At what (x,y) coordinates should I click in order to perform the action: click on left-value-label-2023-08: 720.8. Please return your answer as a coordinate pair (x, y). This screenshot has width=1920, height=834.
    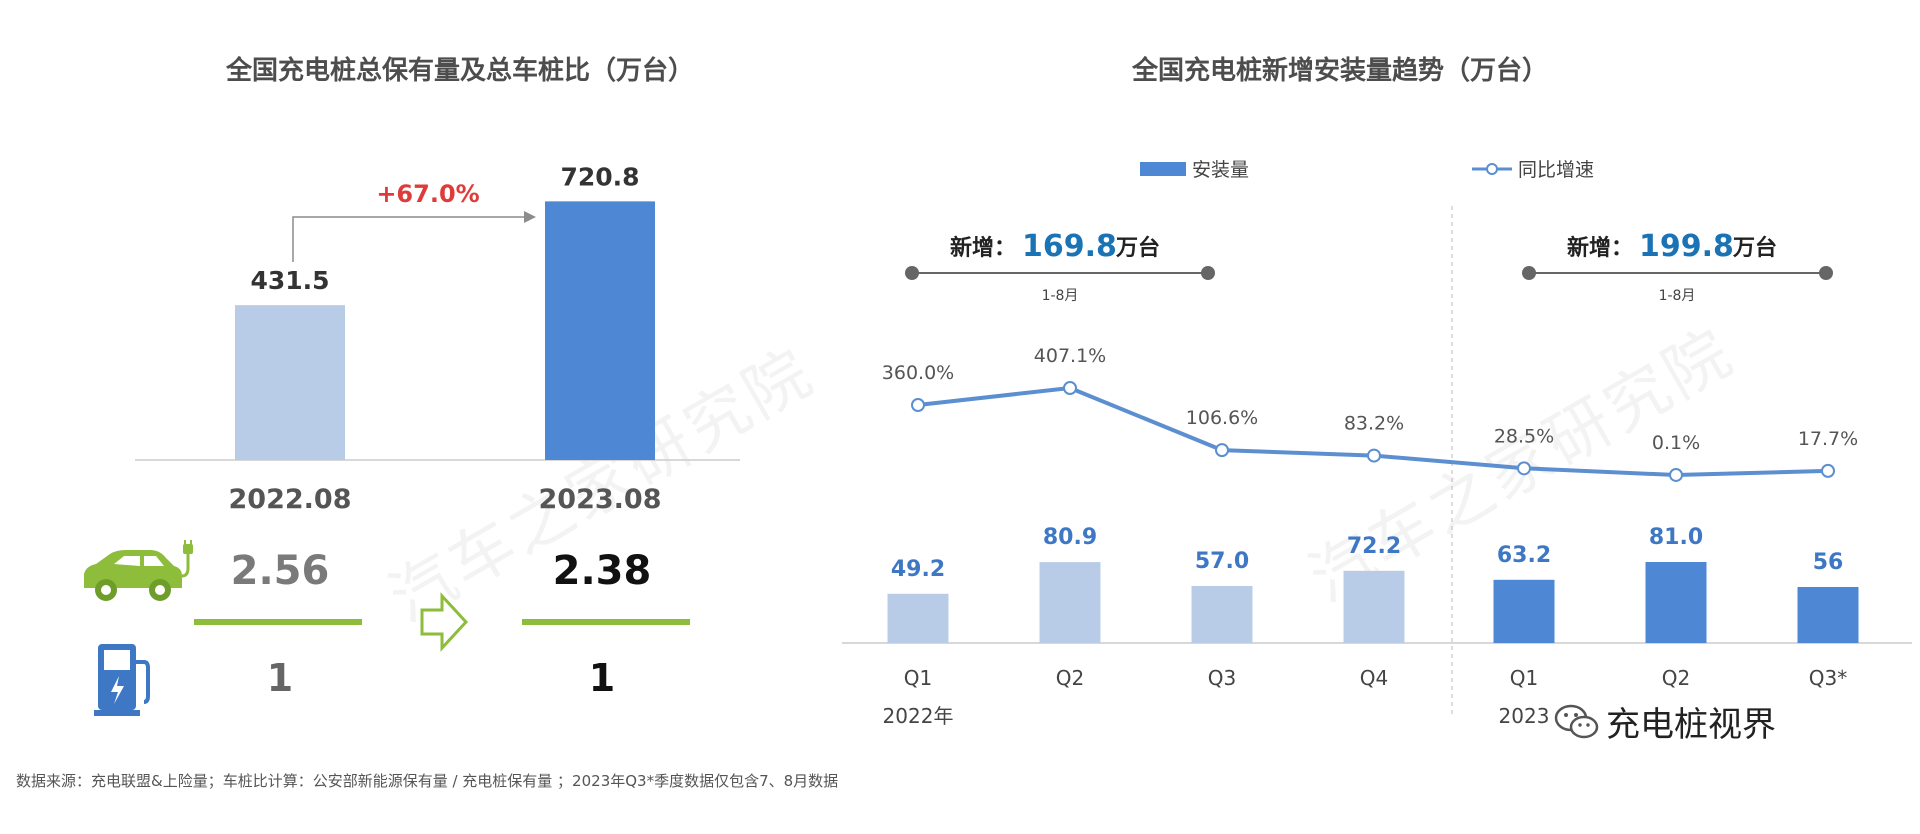
    Looking at the image, I should click on (599, 176).